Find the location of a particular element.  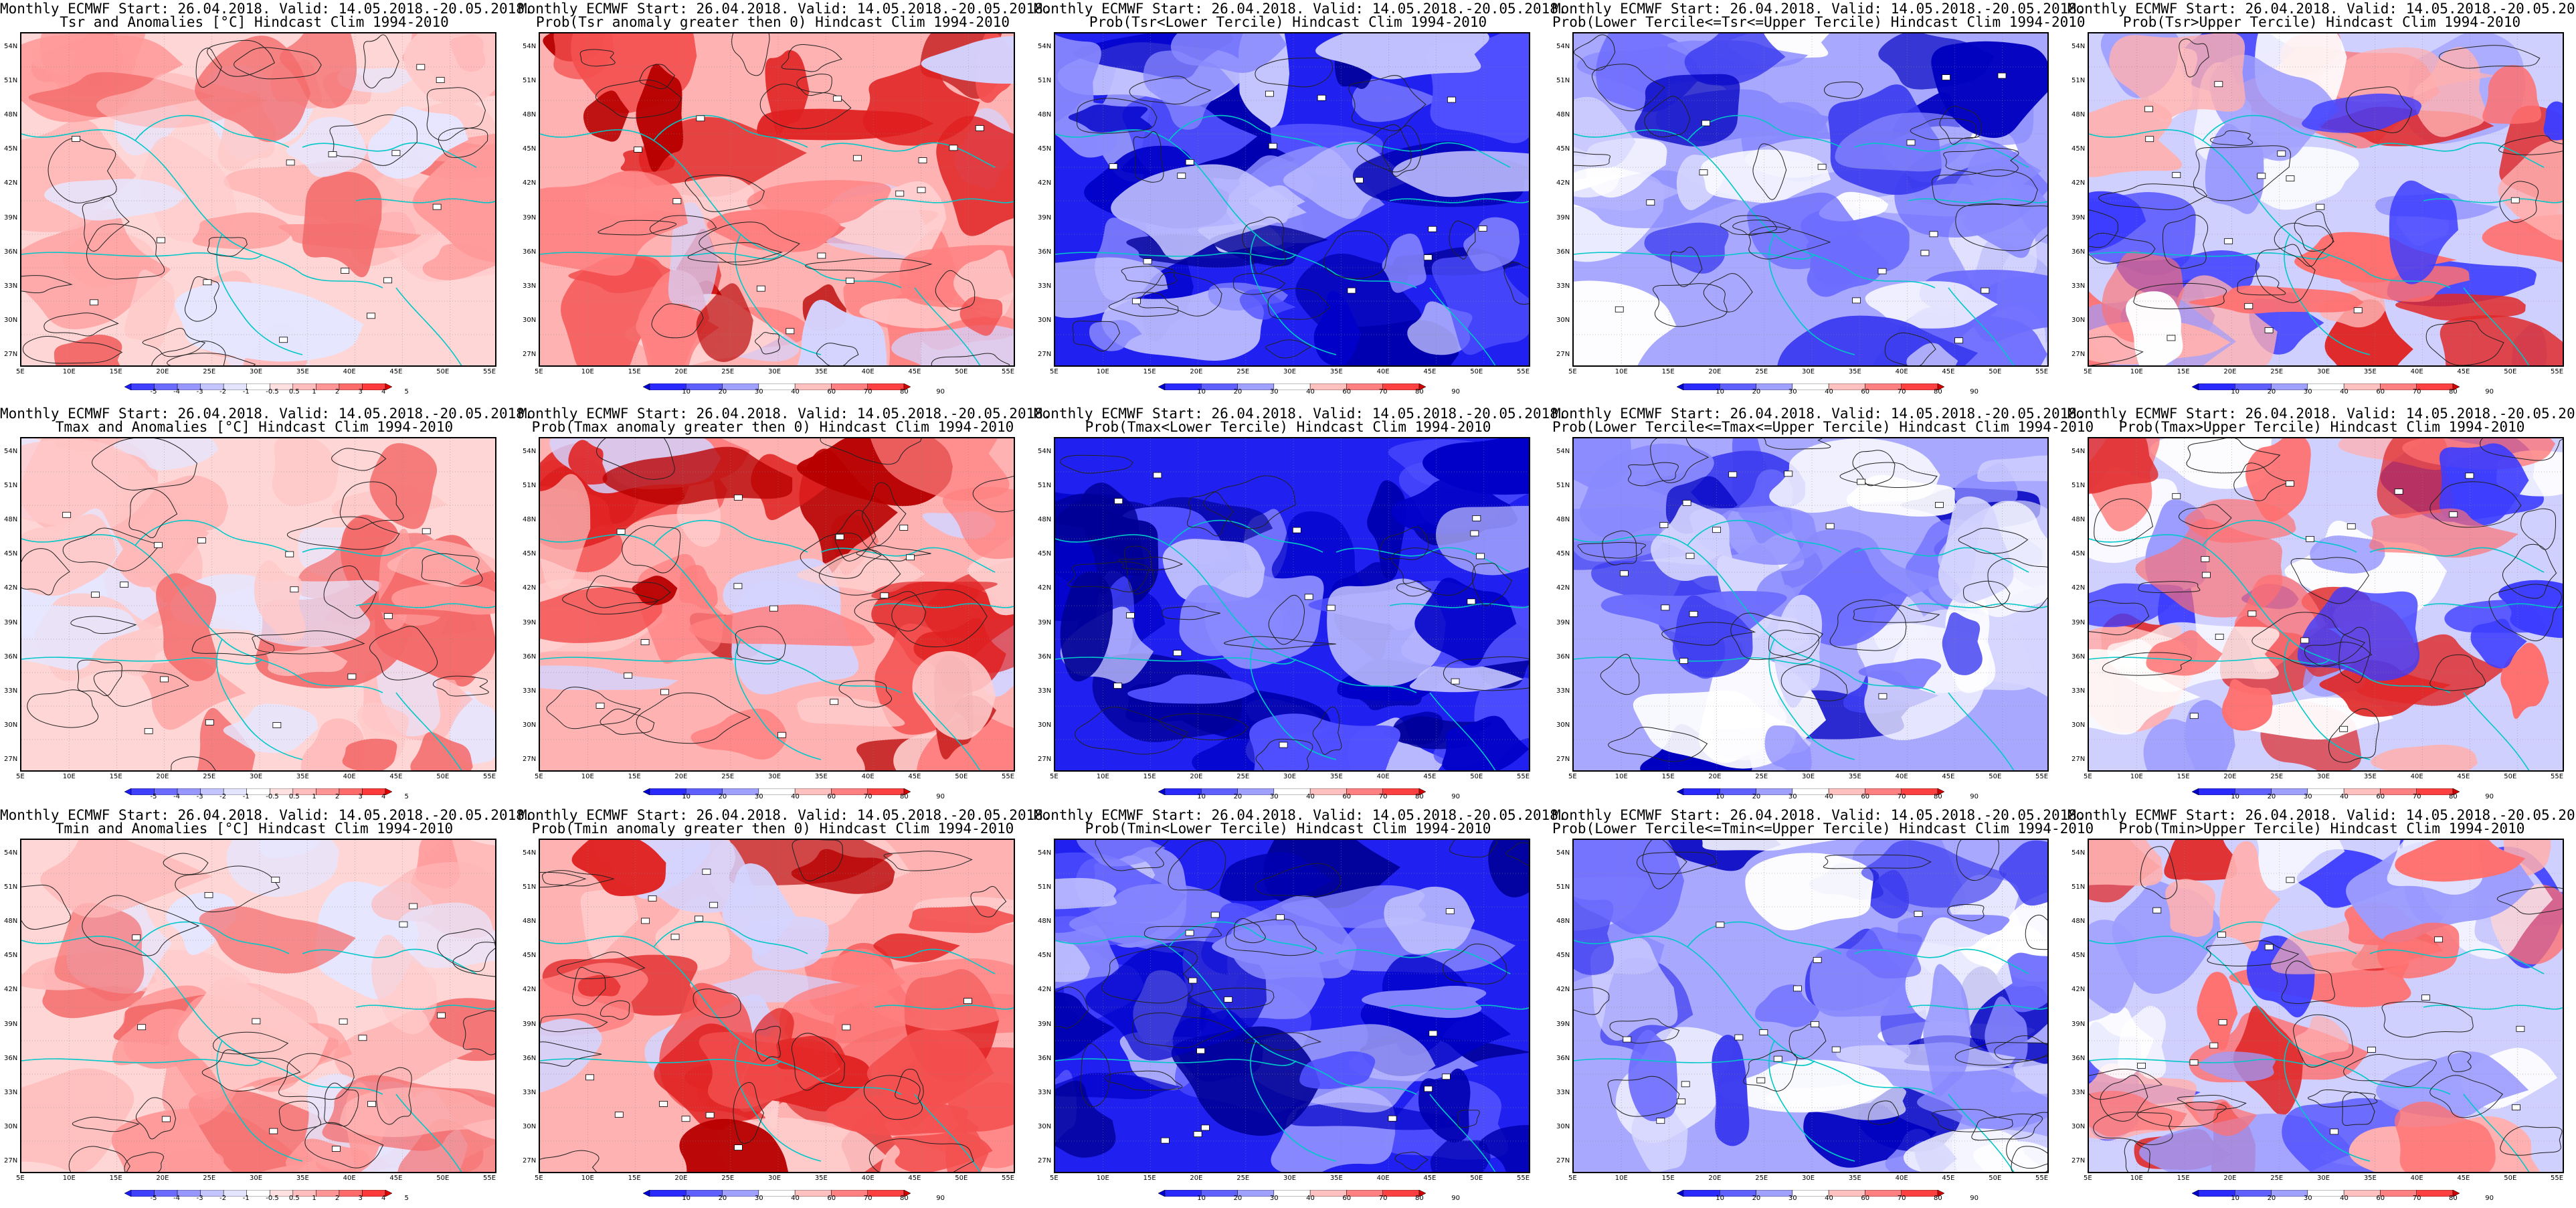

color-bar-label: 5 is located at coordinates (406, 392).